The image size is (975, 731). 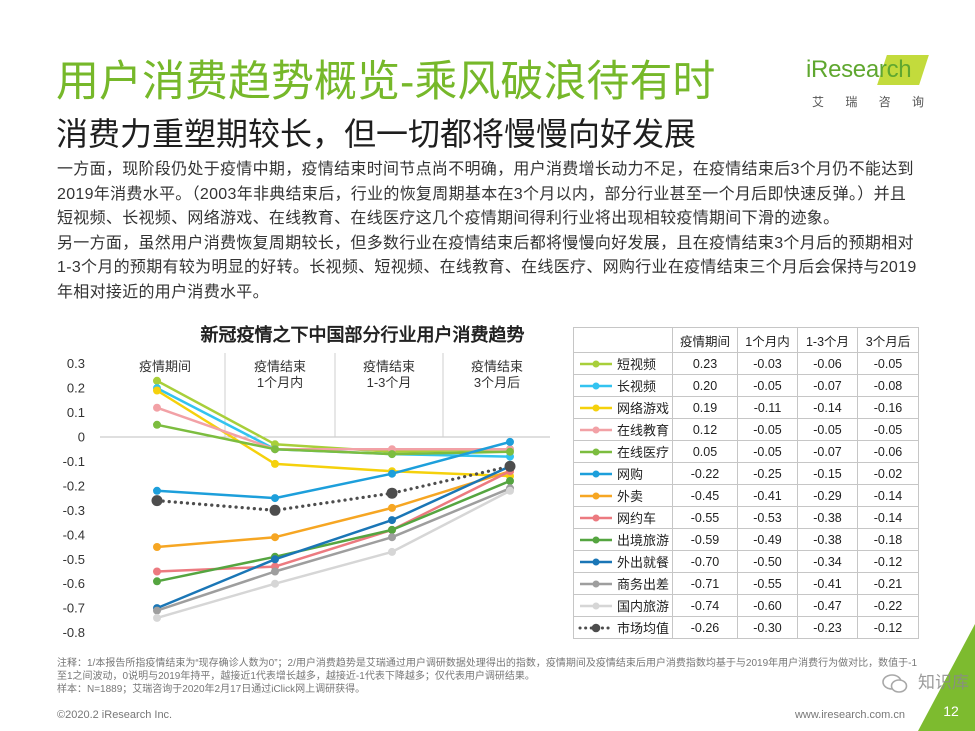 I want to click on legend-label: 长视频, so click(x=637, y=386).